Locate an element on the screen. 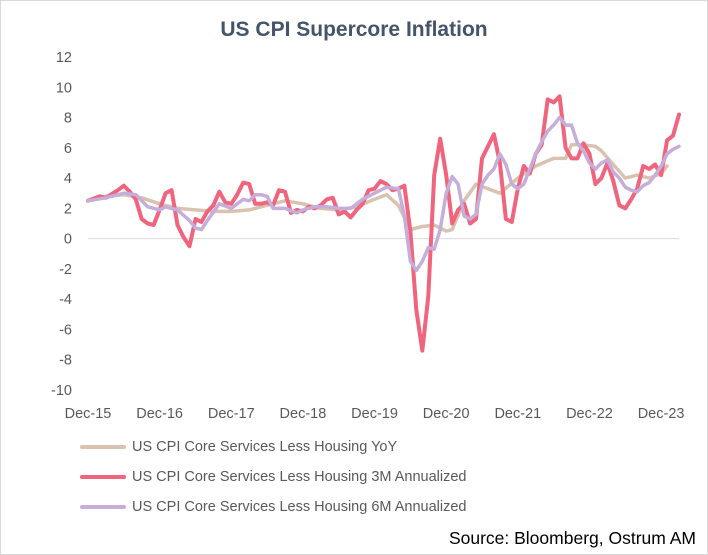 The image size is (708, 555). legend-swatch-3m is located at coordinates (103, 477).